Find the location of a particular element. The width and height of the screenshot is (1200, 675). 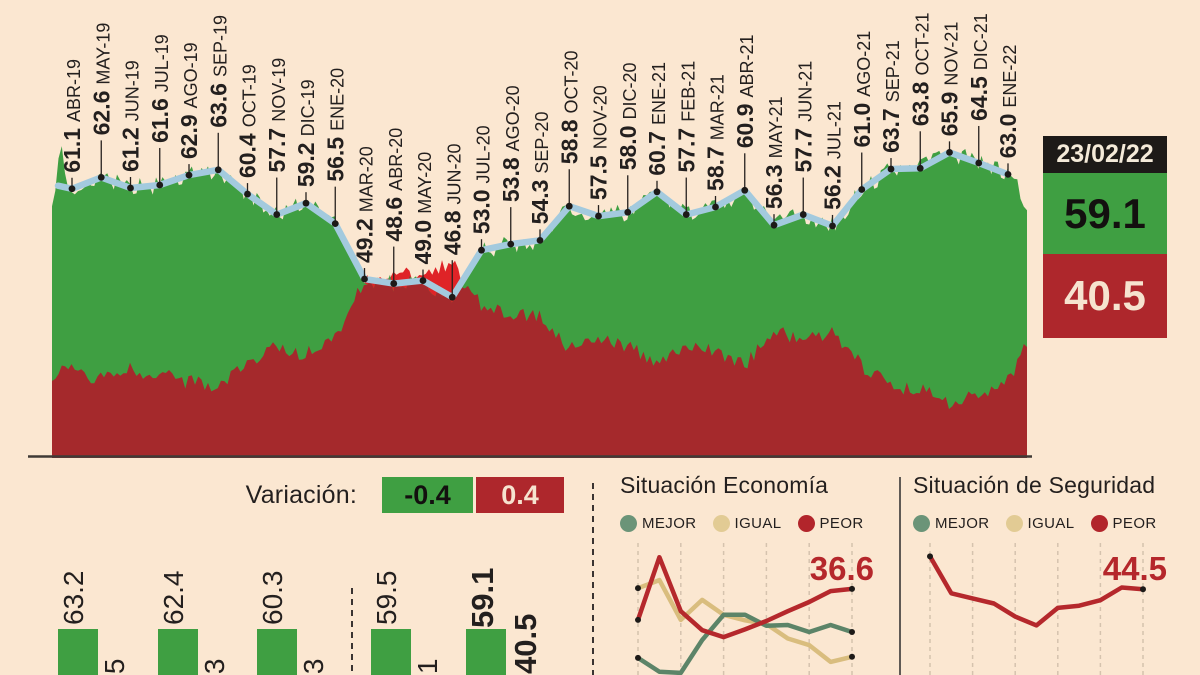

seguridad-legend-item-igual: IGUAL is located at coordinates (1040, 523).